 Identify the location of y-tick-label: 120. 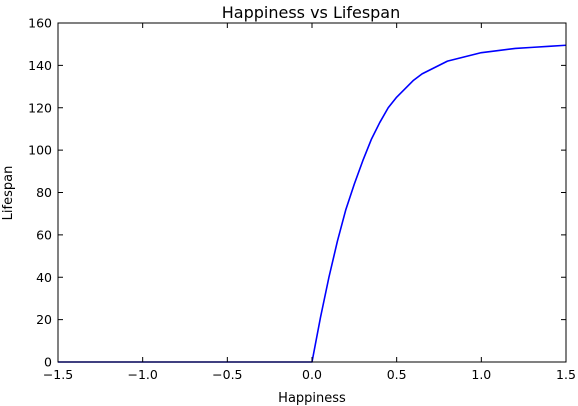
(40, 107).